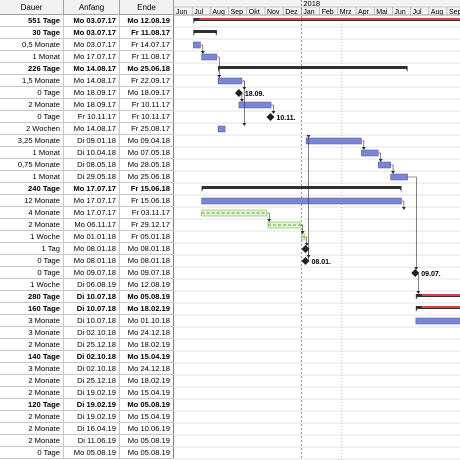 This screenshot has width=460, height=460. Describe the element at coordinates (87, 57) in the screenshot. I see `task-row: 1 Monat Mo 17.07.17 Fr 11.08.17` at that location.